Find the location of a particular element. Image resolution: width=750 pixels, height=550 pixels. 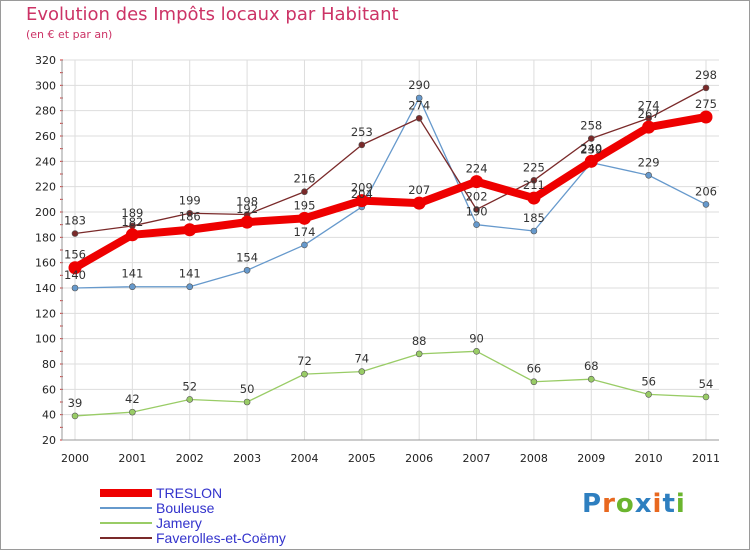

y-tick-label: 100 is located at coordinates (45, 339).